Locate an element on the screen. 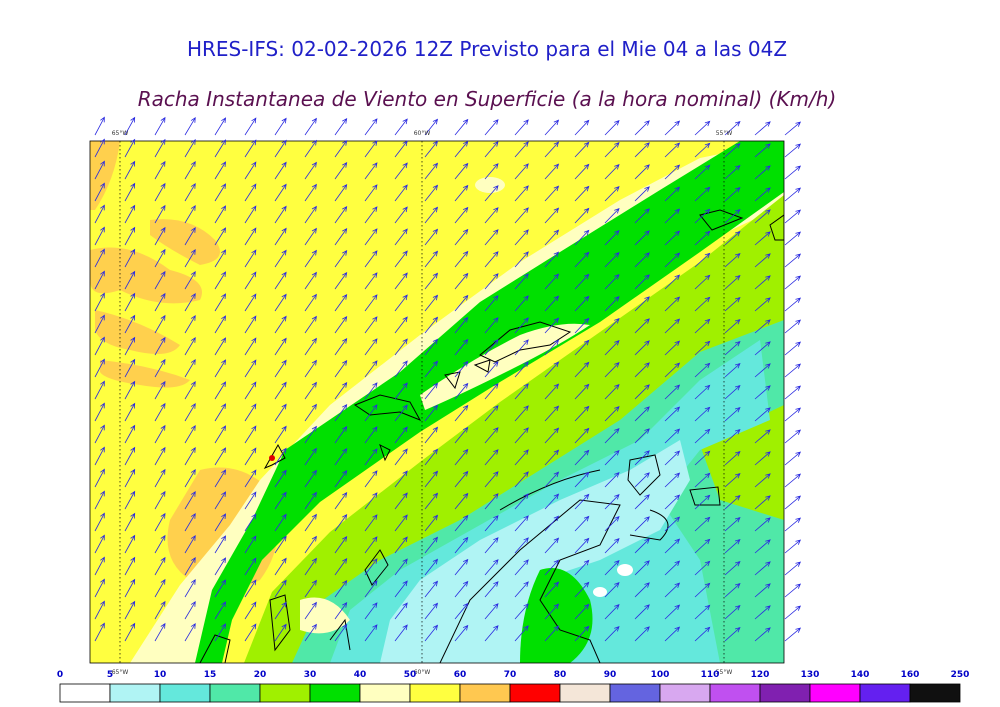 This screenshot has width=1000, height=707. legend-tick-label: 110 is located at coordinates (710, 675).